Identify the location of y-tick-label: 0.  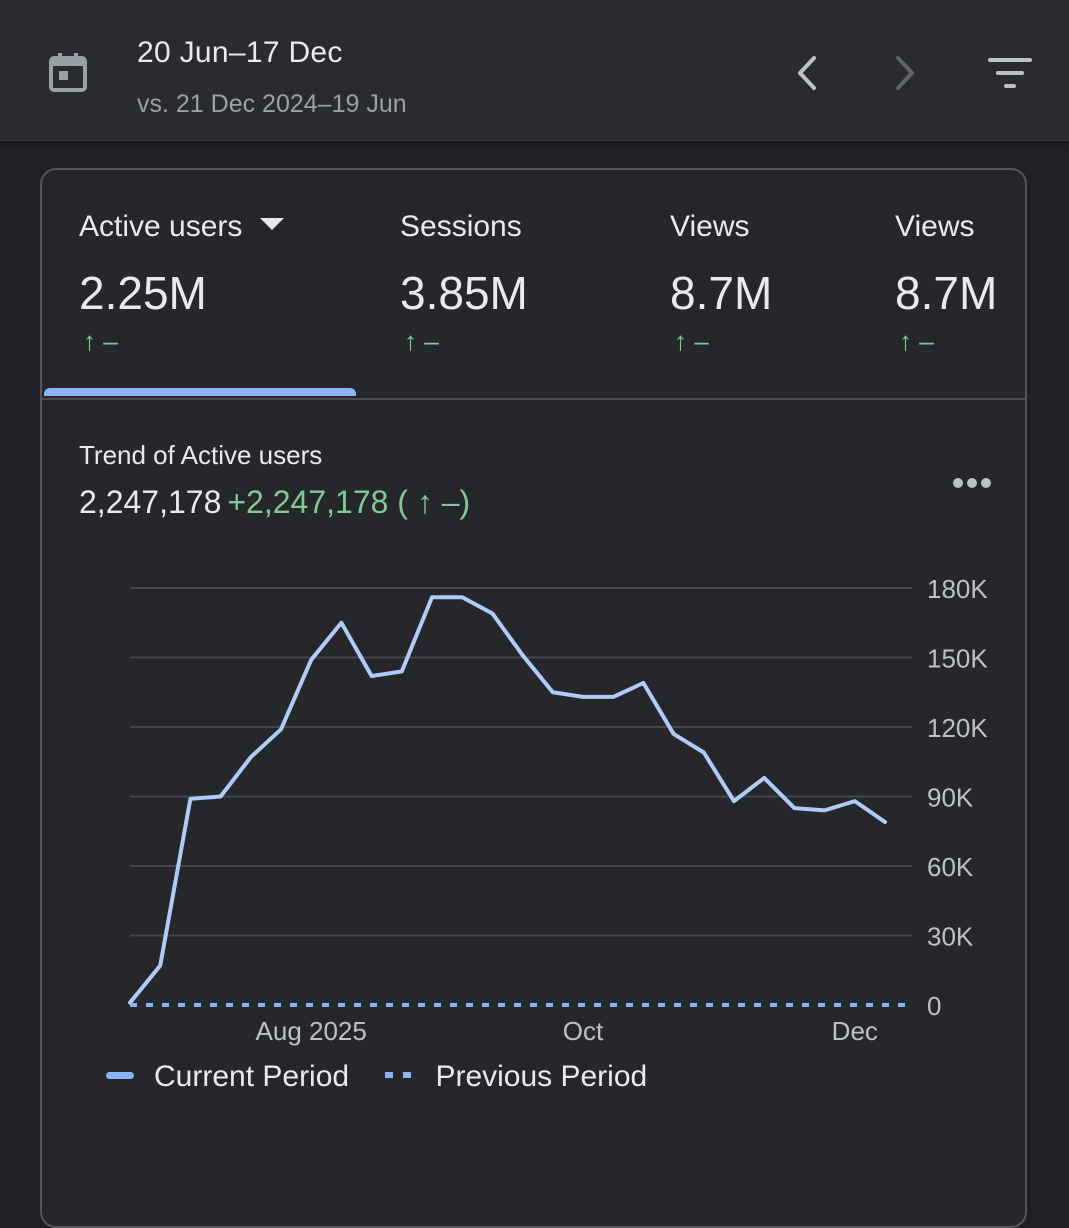
(934, 1006).